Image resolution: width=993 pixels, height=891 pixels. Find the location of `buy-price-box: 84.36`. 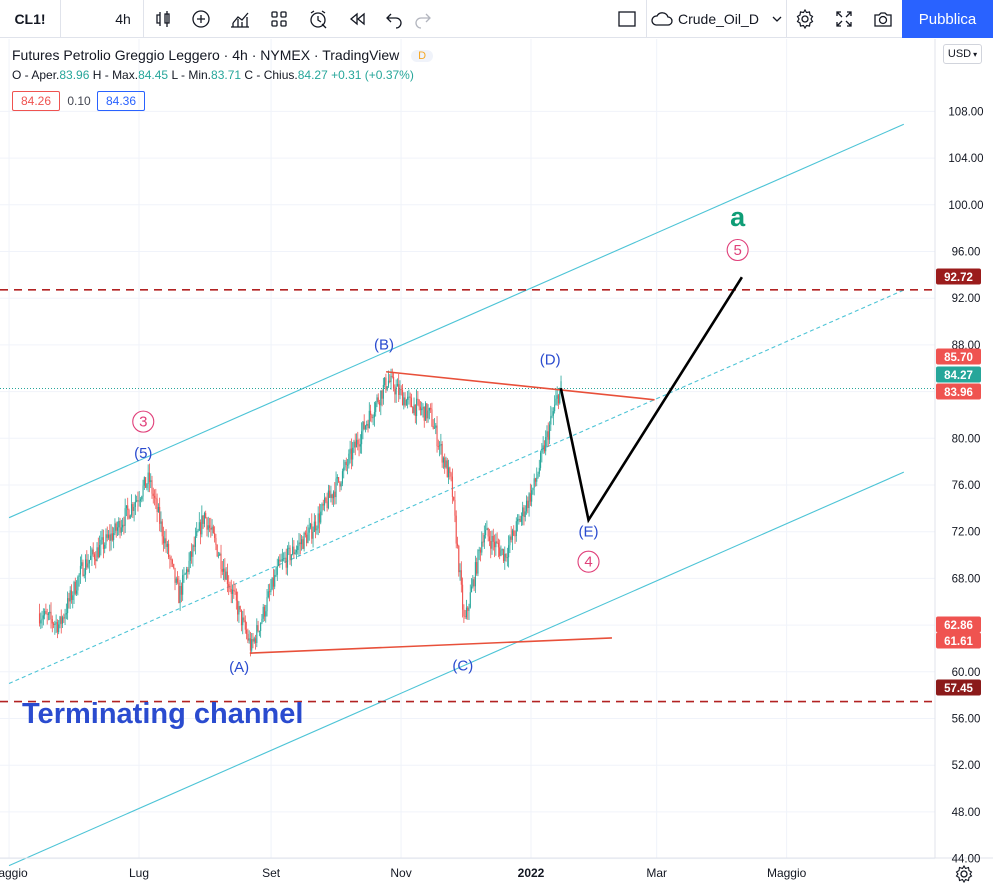

buy-price-box: 84.36 is located at coordinates (121, 101).